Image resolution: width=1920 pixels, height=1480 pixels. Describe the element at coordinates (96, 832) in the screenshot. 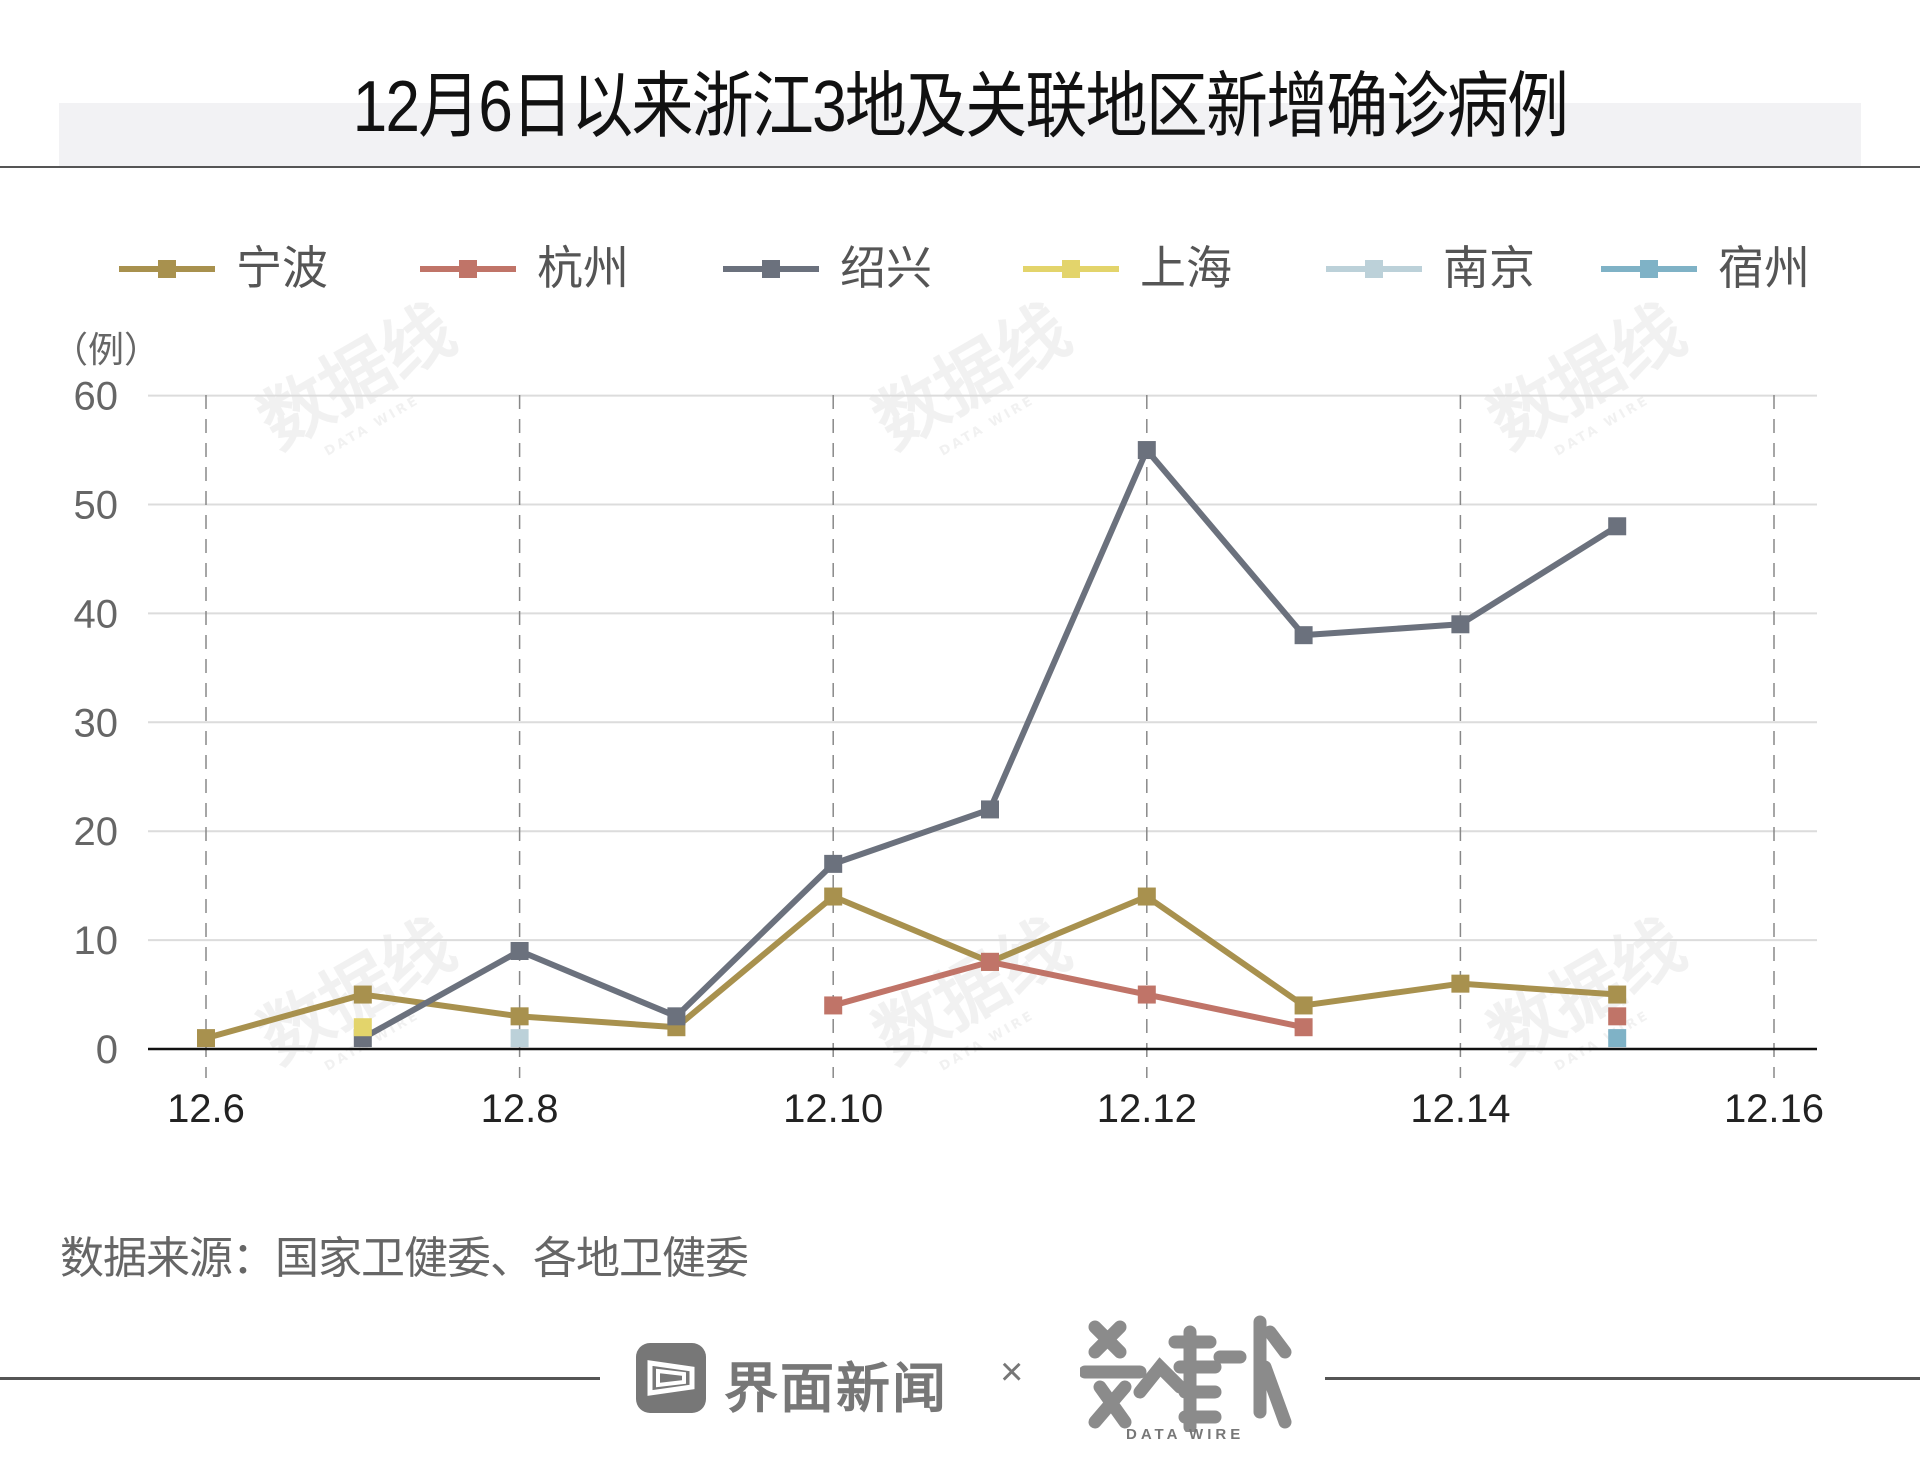

I see `y-tick-label: 20` at that location.